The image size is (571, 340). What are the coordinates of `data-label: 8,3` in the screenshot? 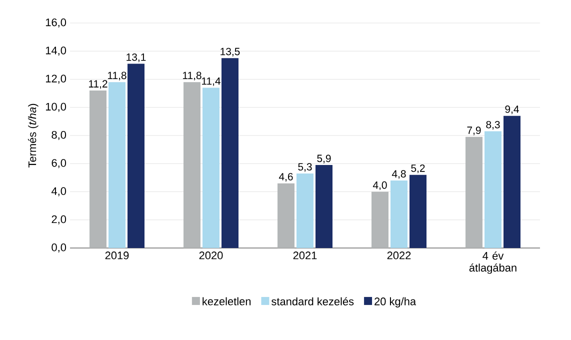 It's located at (493, 125).